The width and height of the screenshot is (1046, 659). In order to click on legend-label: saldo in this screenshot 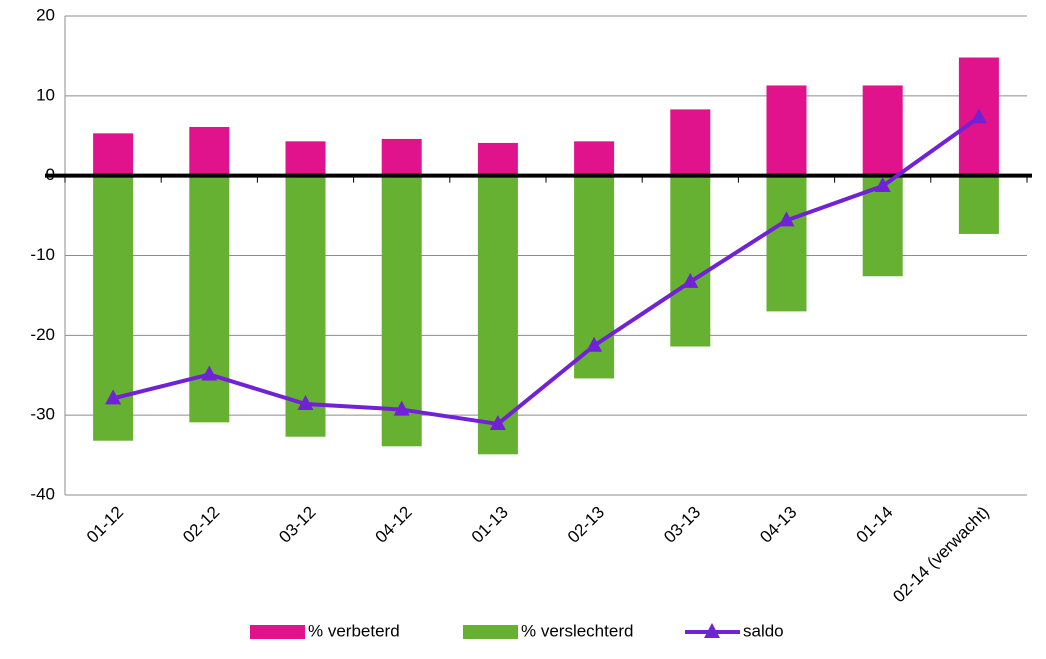, I will do `click(763, 630)`.